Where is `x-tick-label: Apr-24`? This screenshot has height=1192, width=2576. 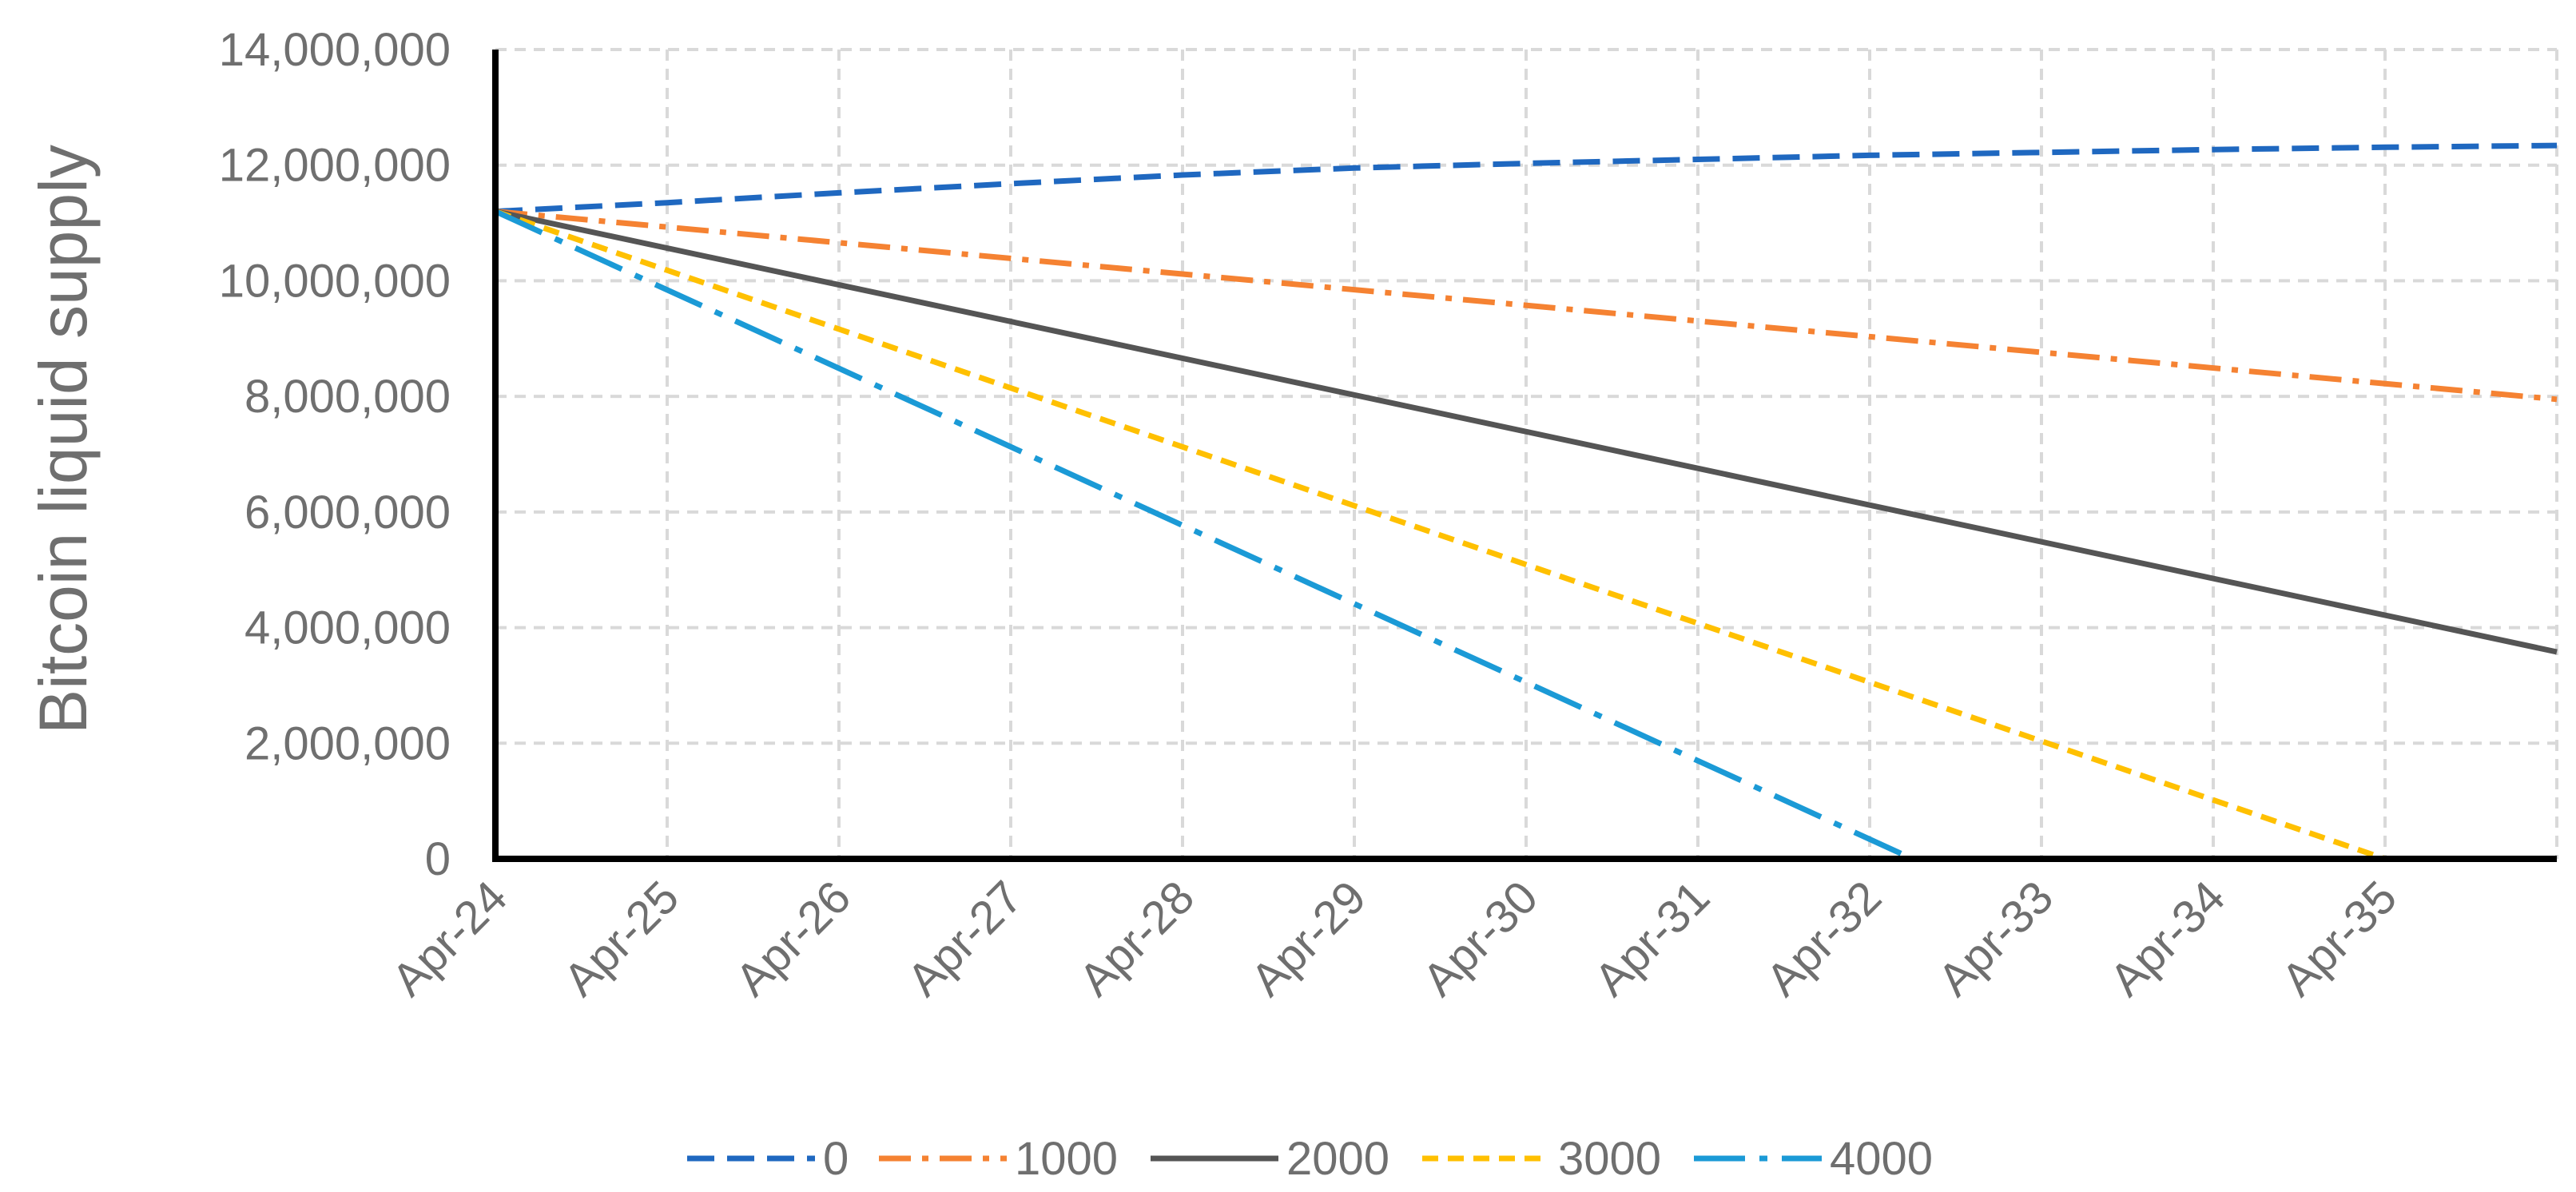 x-tick-label: Apr-24 is located at coordinates (449, 938).